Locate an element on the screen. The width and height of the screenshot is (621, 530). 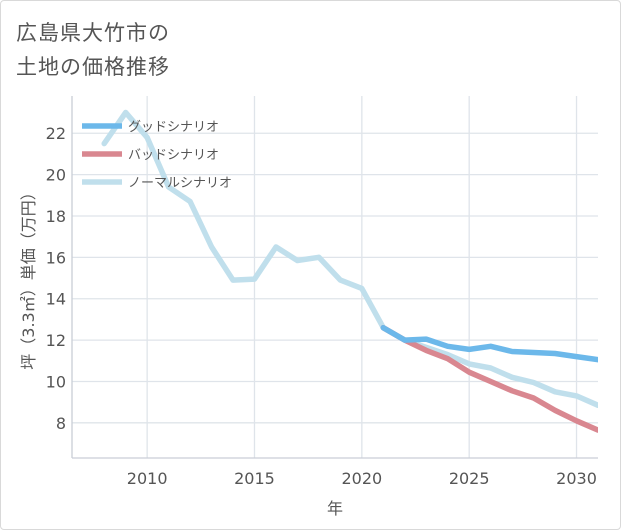
y-tick-label: 8 is located at coordinates (61, 423).